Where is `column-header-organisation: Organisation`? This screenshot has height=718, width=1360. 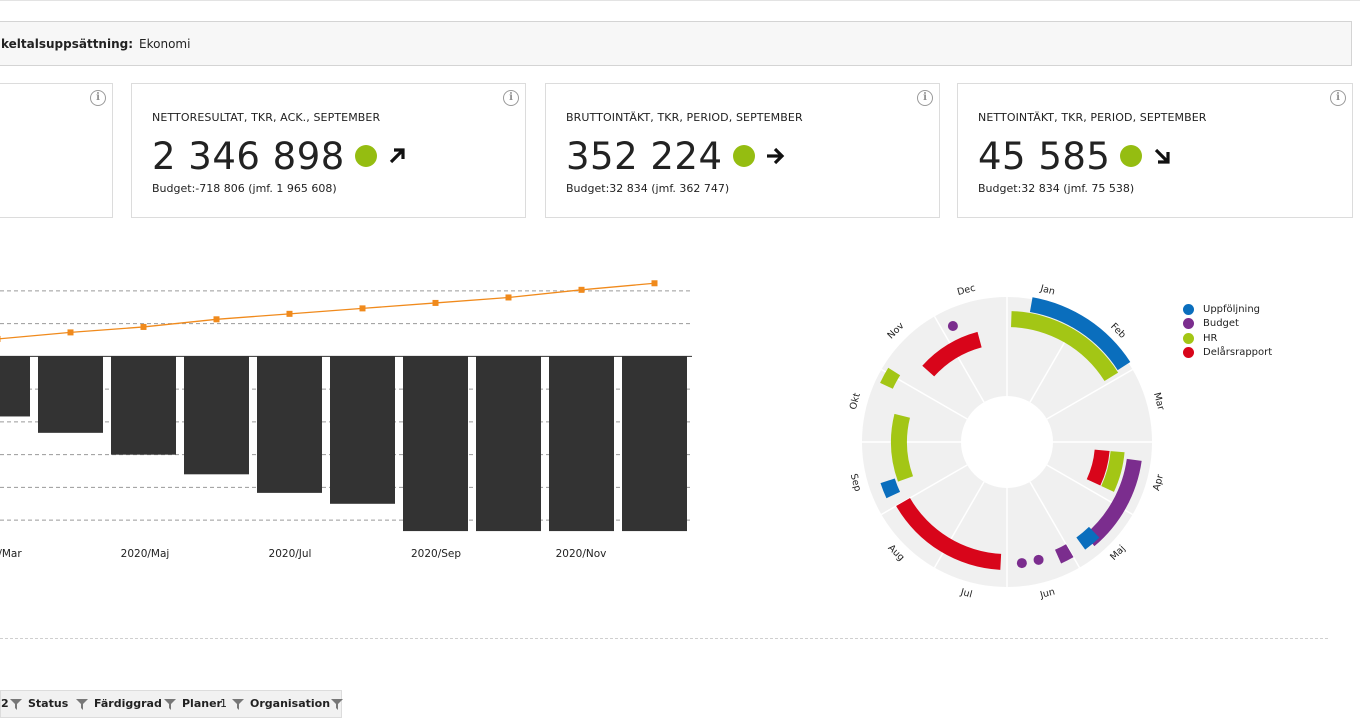 column-header-organisation: Organisation is located at coordinates (290, 703).